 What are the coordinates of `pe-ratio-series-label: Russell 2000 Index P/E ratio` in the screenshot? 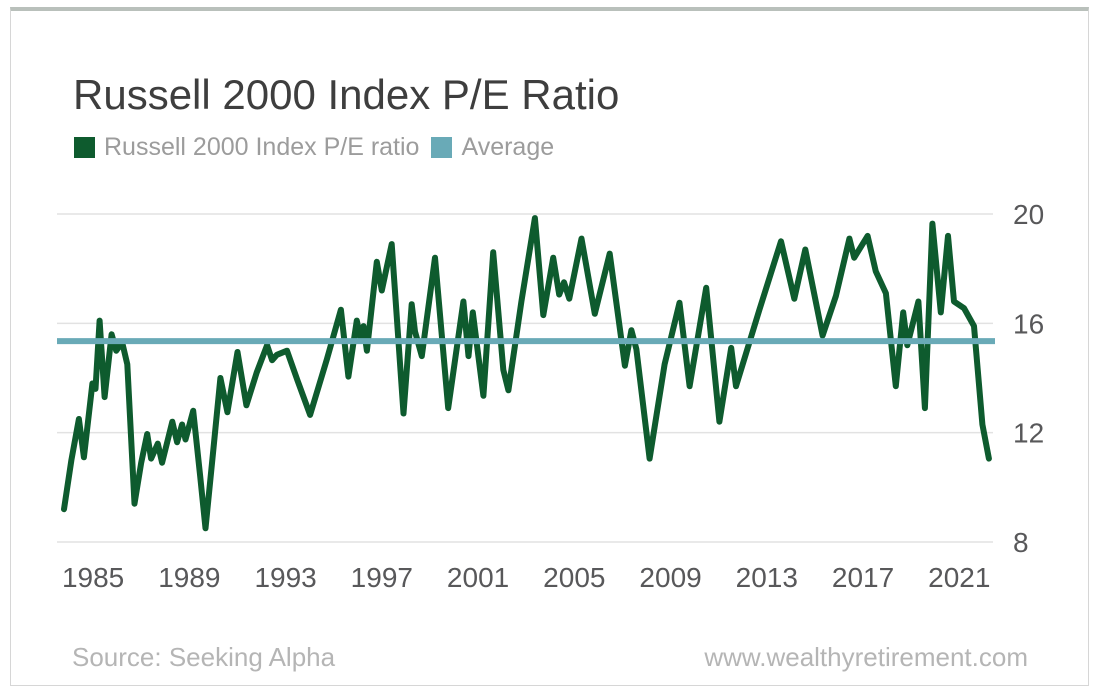 It's located at (262, 147).